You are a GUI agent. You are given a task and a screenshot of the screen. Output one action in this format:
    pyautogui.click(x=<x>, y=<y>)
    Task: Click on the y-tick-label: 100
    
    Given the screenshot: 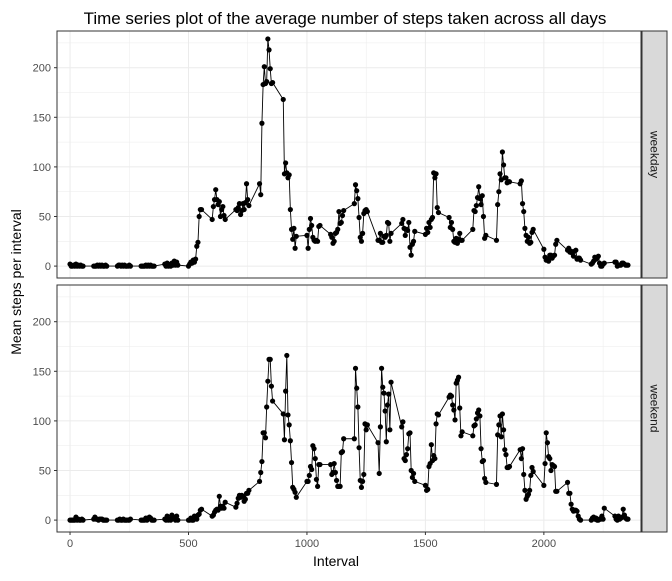 What is the action you would take?
    pyautogui.click(x=42, y=422)
    